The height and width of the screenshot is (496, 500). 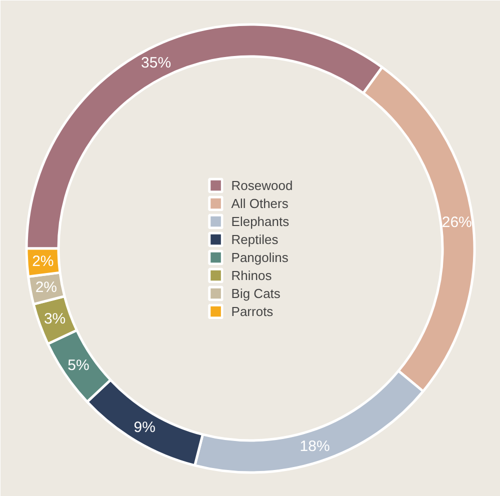 What do you see at coordinates (260, 221) in the screenshot?
I see `legend-label: Elephants` at bounding box center [260, 221].